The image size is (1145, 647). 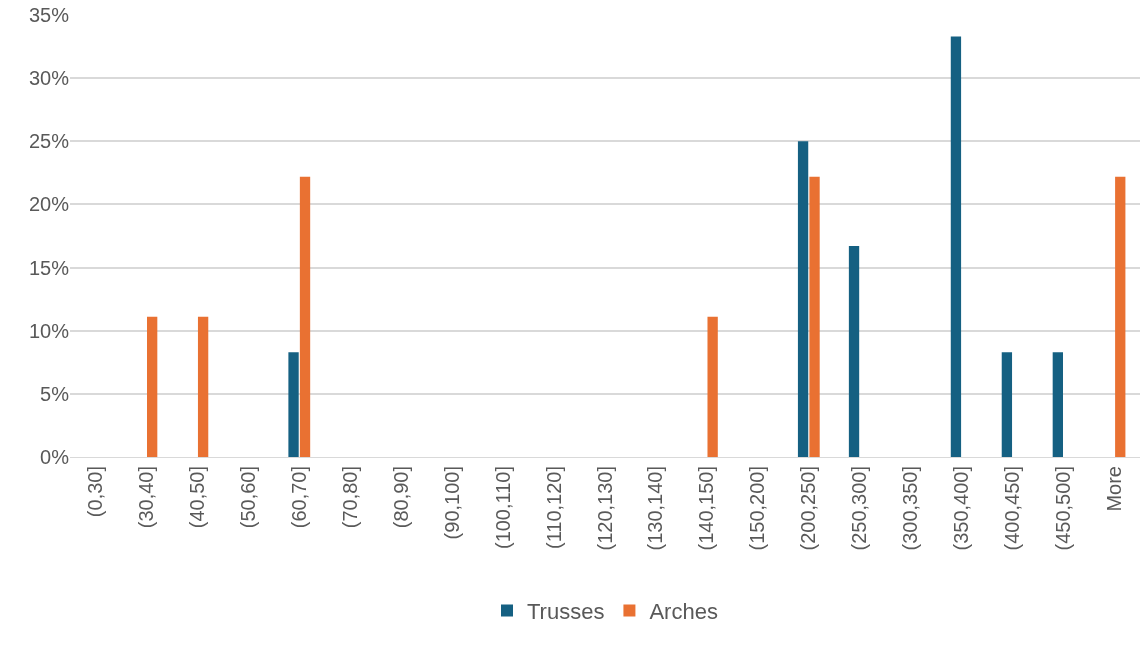 I want to click on x-tick-label: (250,300], so click(x=859, y=508).